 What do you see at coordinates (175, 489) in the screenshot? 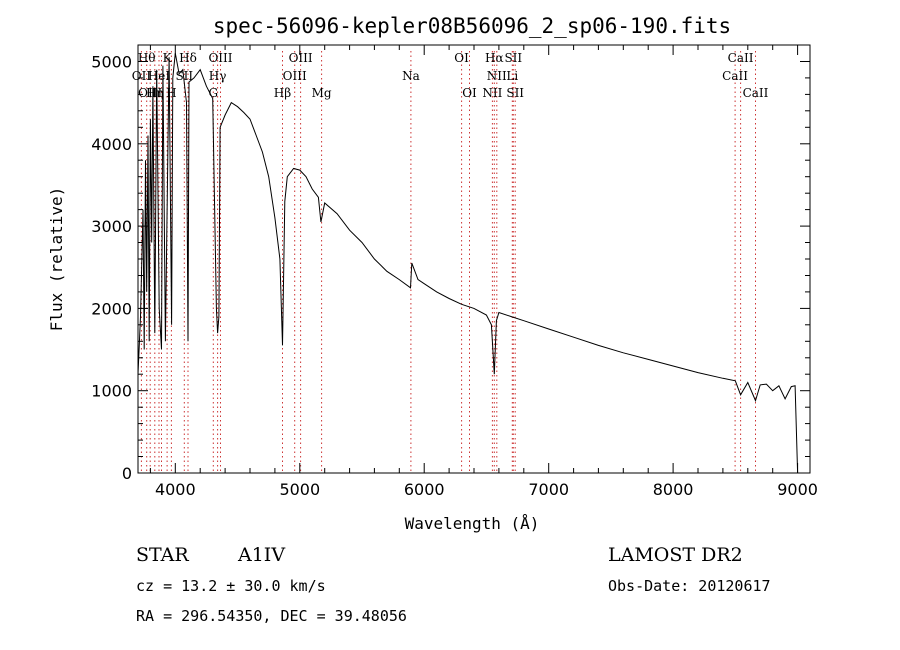
I see `x-tick-label: 4000` at bounding box center [175, 489].